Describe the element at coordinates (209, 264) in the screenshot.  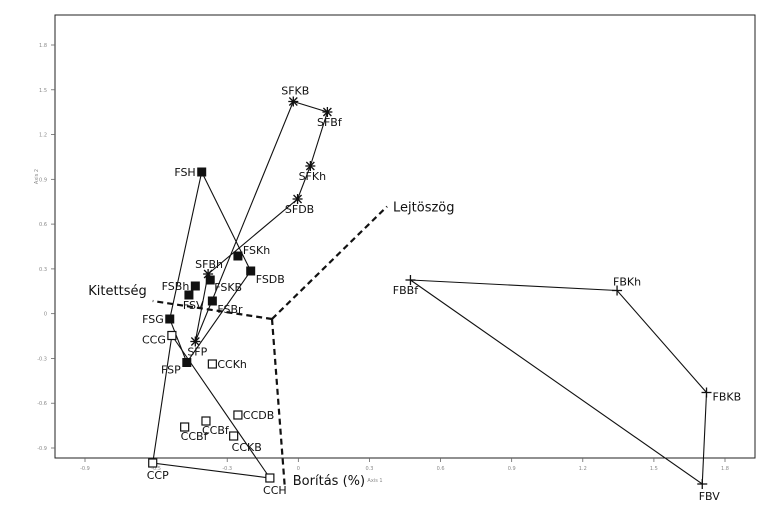
I see `point-label: SFBh` at that location.